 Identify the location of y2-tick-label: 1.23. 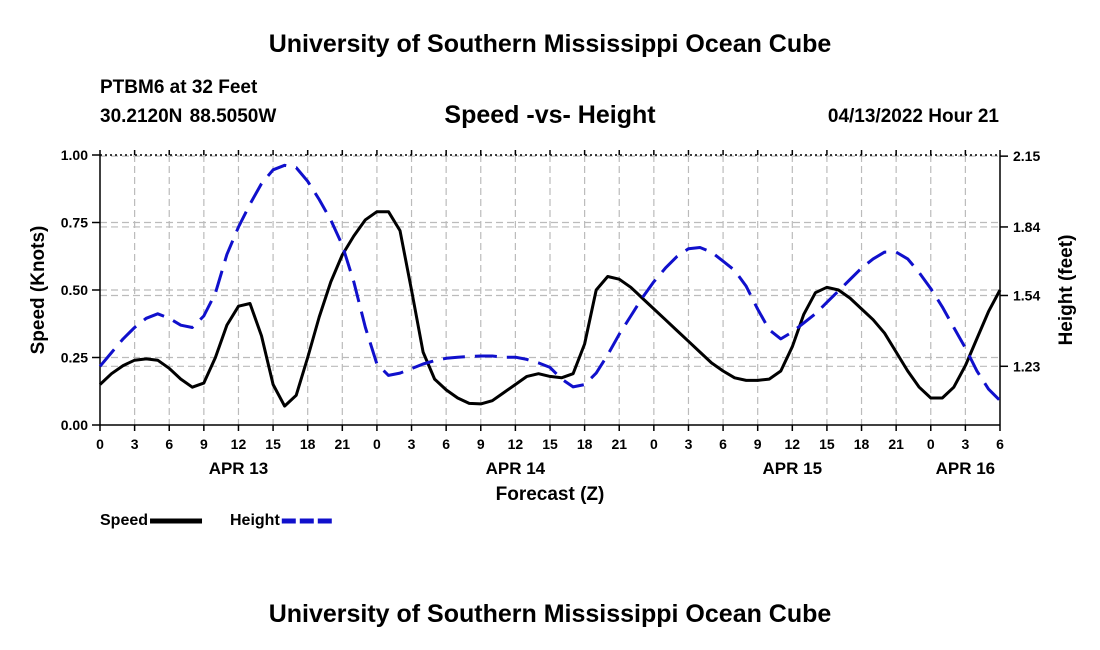
(1026, 366).